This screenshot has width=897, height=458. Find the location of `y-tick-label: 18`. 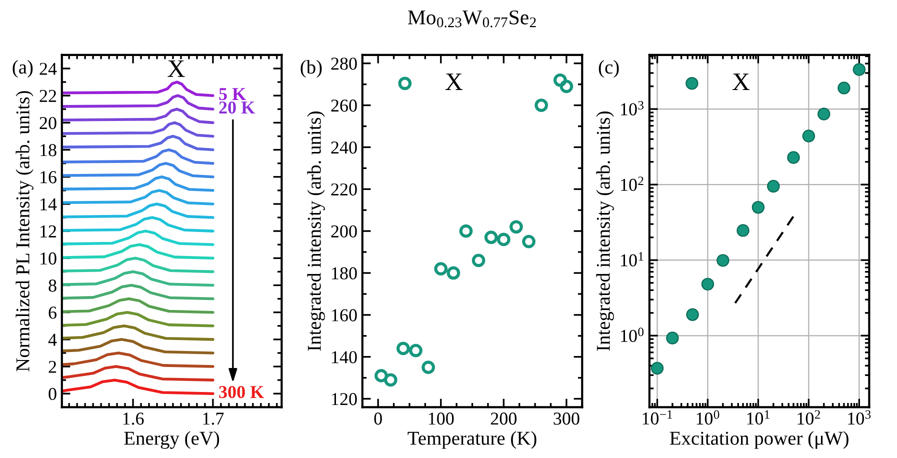

y-tick-label: 18 is located at coordinates (48, 150).